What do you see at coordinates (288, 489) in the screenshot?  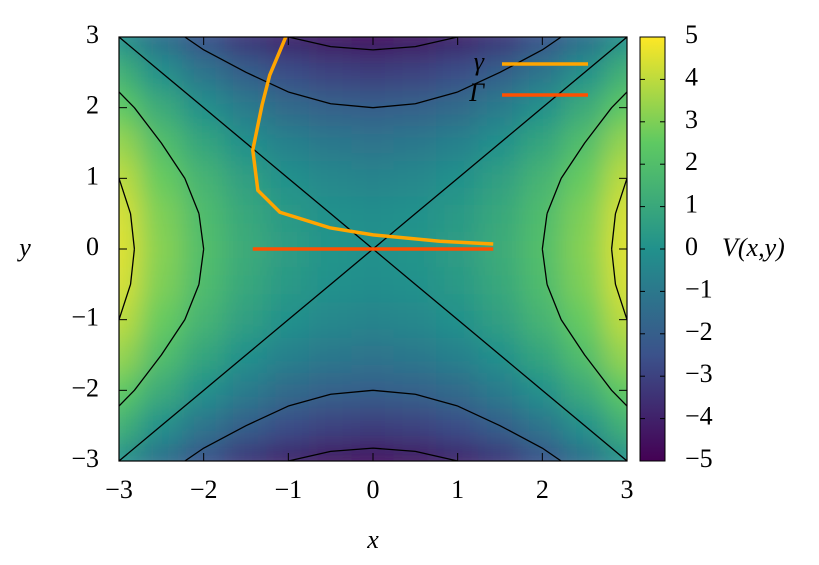 I see `x-tick-label: −1` at bounding box center [288, 489].